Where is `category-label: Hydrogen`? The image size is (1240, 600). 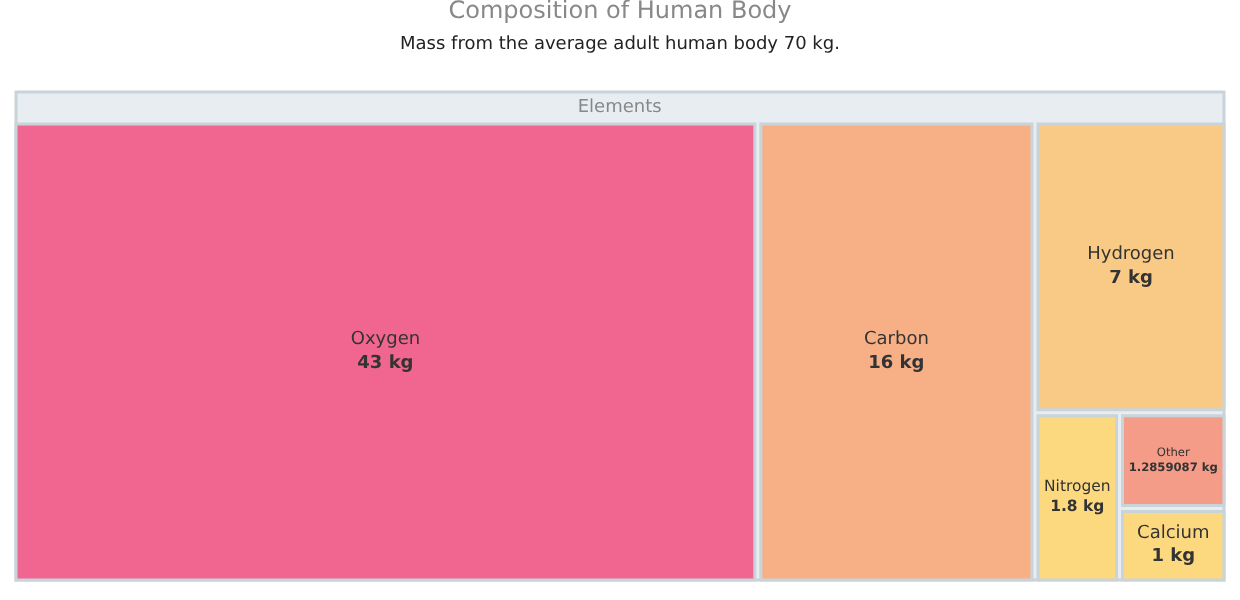 category-label: Hydrogen is located at coordinates (1131, 255).